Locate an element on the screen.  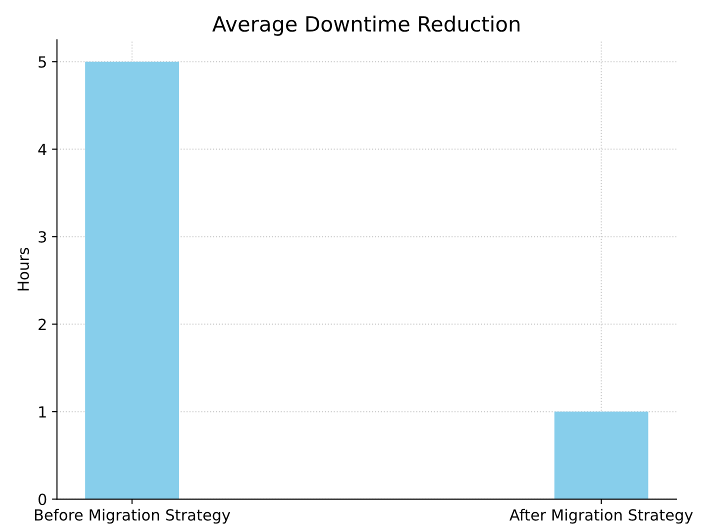
y-tick-label: 5 is located at coordinates (42, 62).